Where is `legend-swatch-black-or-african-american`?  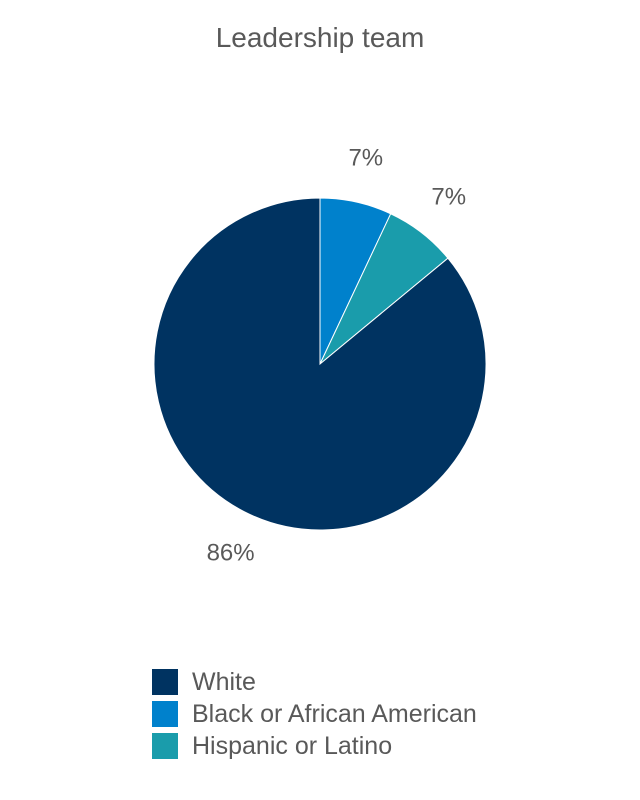
legend-swatch-black-or-african-american is located at coordinates (165, 714).